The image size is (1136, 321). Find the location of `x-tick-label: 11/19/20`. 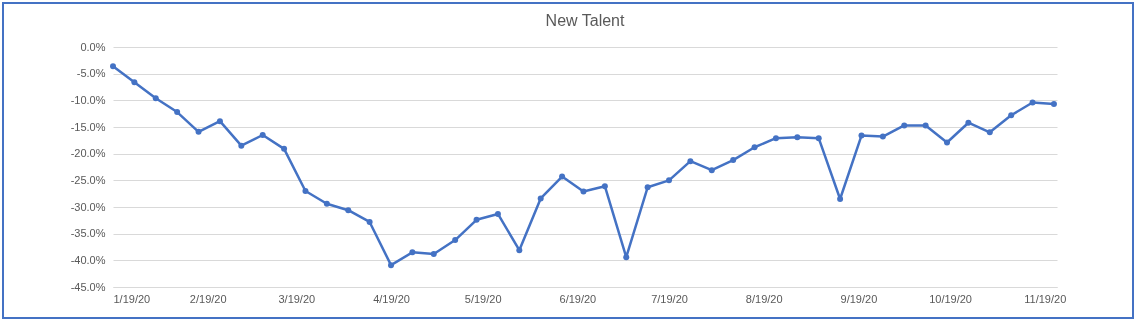

x-tick-label: 11/19/20 is located at coordinates (1045, 298).